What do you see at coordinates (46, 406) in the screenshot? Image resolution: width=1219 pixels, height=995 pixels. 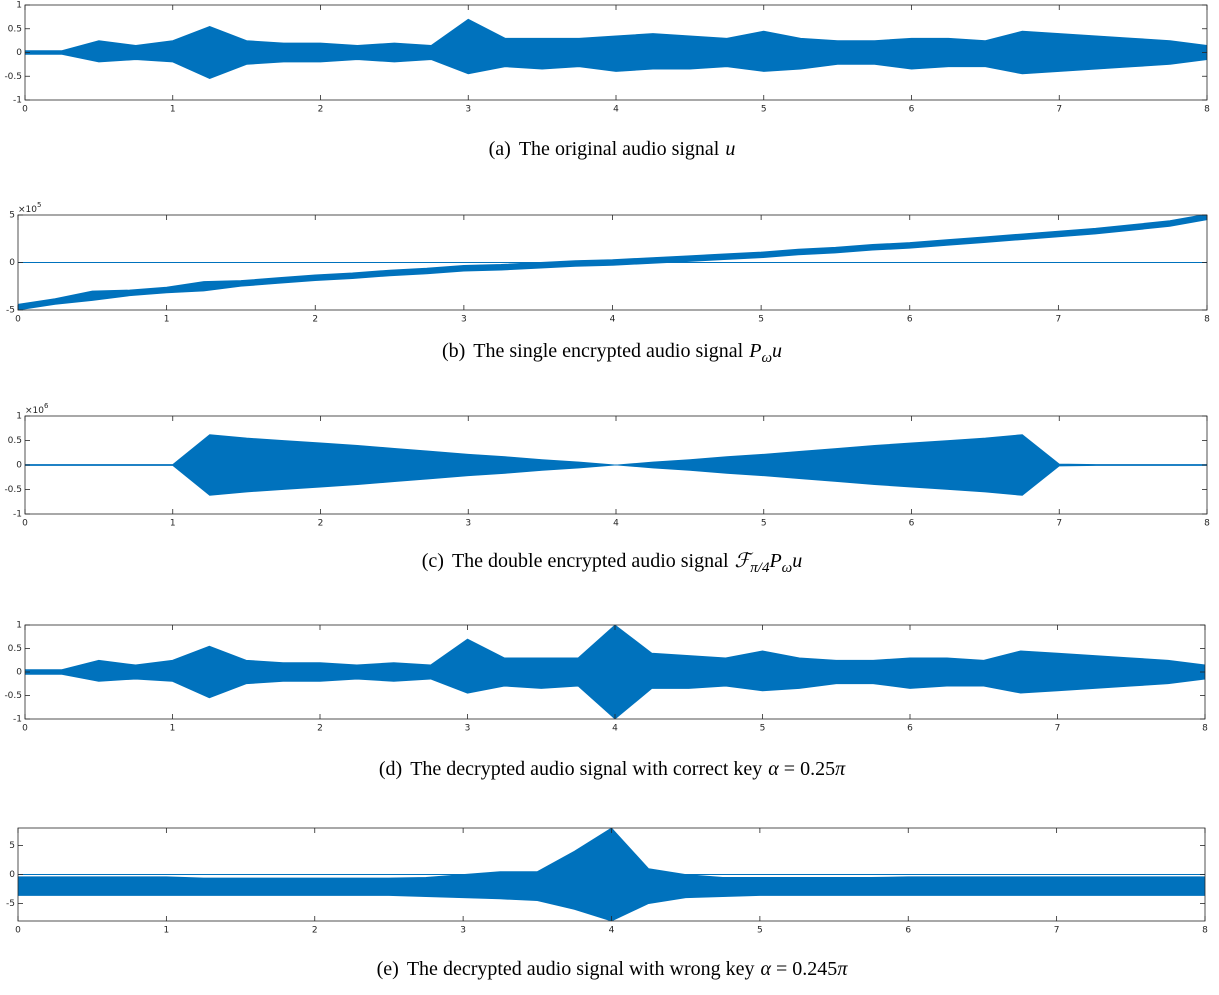 I see `exponent-power: 6` at bounding box center [46, 406].